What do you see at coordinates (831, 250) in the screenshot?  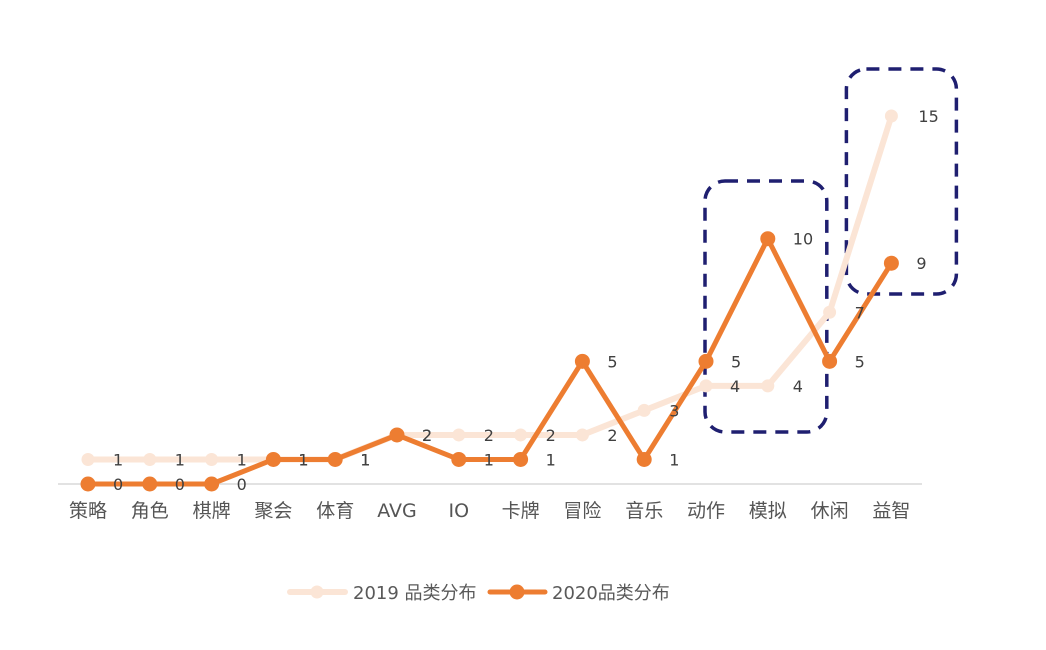 I see `annotations` at bounding box center [831, 250].